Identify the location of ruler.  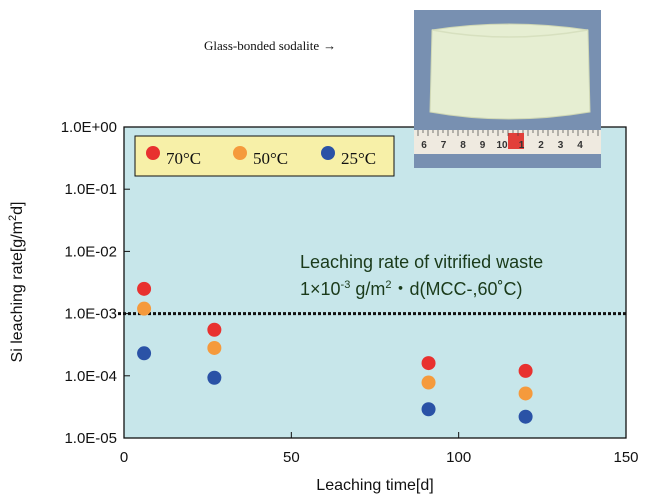
(507, 142).